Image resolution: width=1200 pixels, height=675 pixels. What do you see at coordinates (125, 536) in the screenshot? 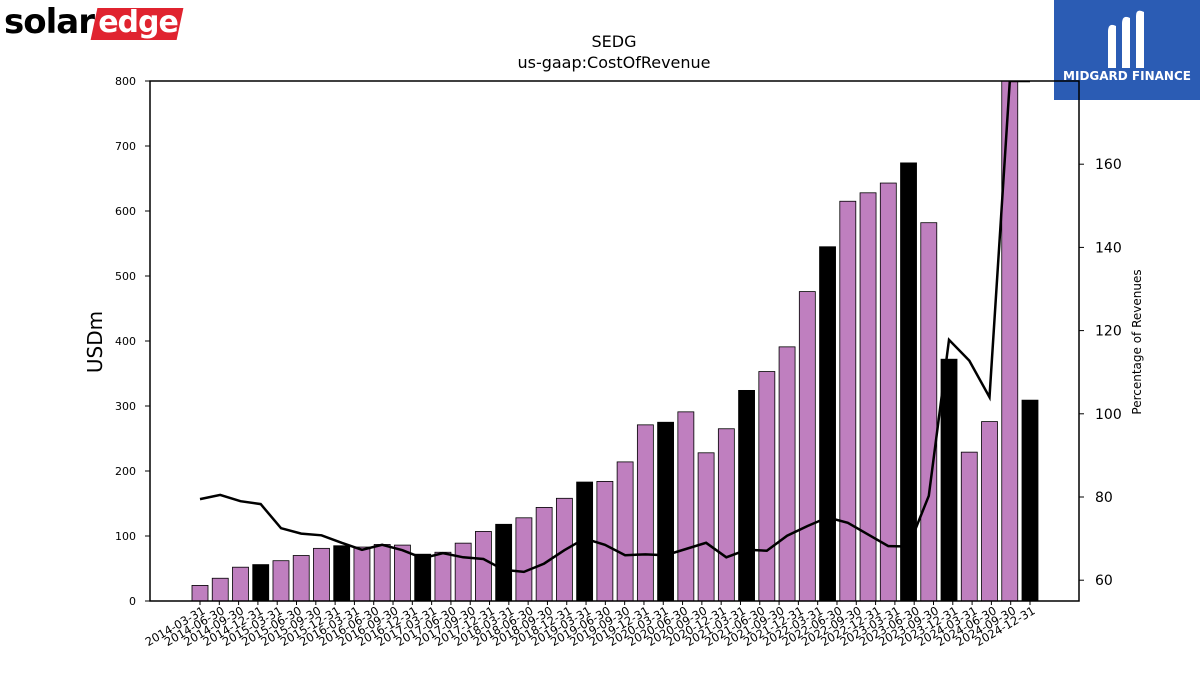
I see `y-tick-label-100: 100` at bounding box center [125, 536].